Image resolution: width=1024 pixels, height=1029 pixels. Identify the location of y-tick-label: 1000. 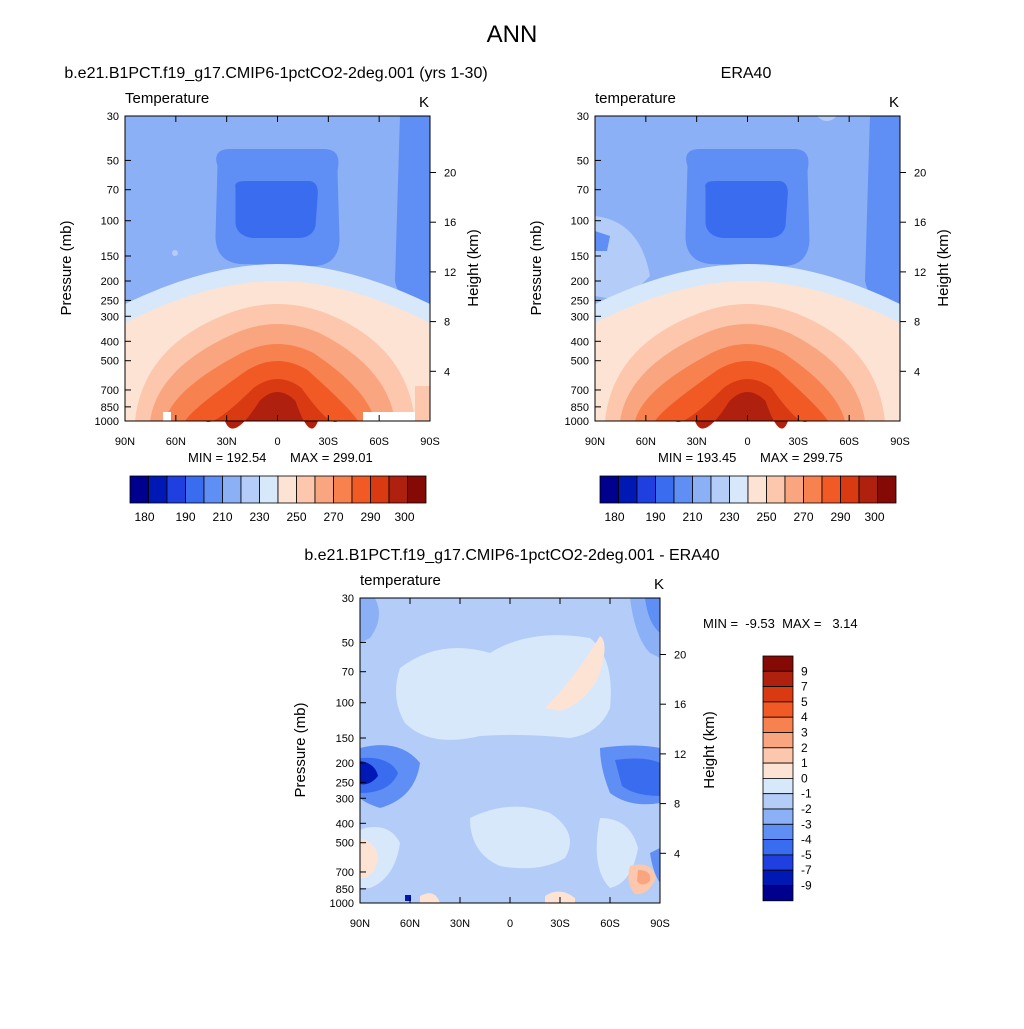
(342, 904).